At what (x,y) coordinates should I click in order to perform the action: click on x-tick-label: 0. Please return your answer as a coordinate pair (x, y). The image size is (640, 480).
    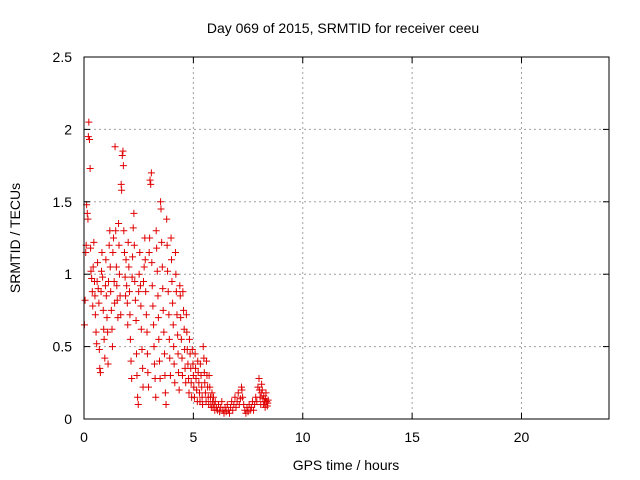
    Looking at the image, I should click on (84, 437).